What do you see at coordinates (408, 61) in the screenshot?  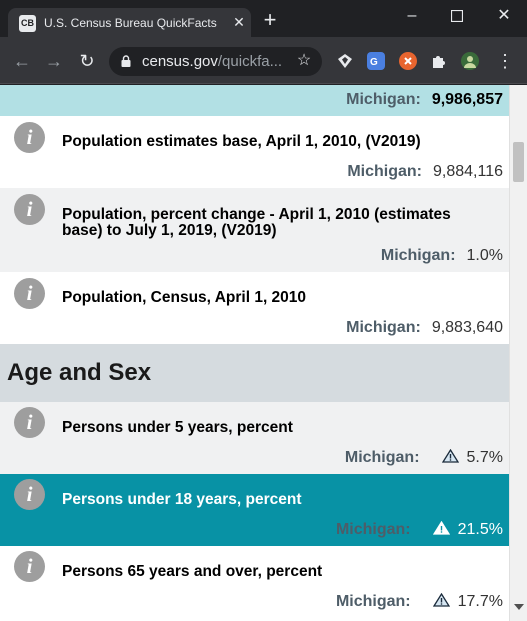 I see `extension-orange-icon` at bounding box center [408, 61].